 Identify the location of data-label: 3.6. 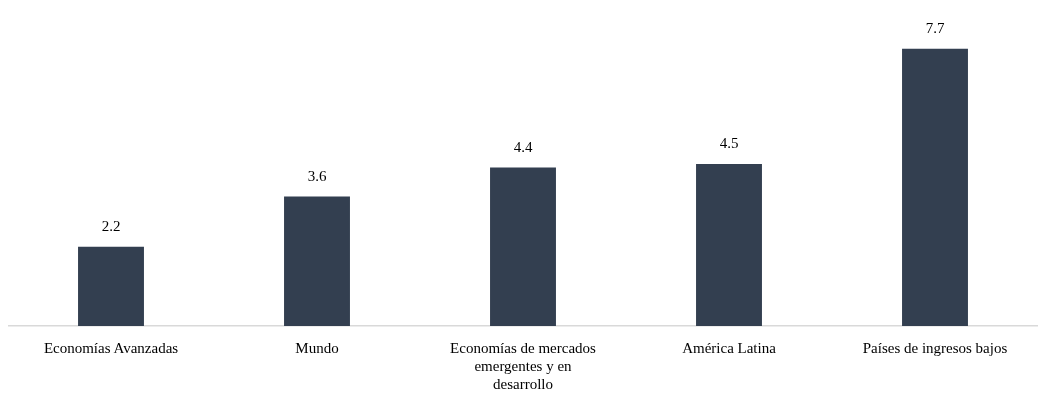
(317, 175).